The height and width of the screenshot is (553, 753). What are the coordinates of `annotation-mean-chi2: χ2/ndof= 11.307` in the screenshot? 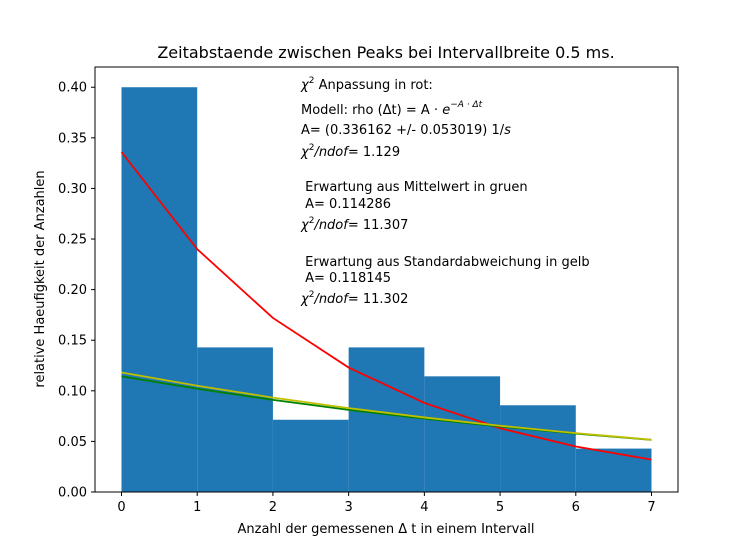 It's located at (354, 224).